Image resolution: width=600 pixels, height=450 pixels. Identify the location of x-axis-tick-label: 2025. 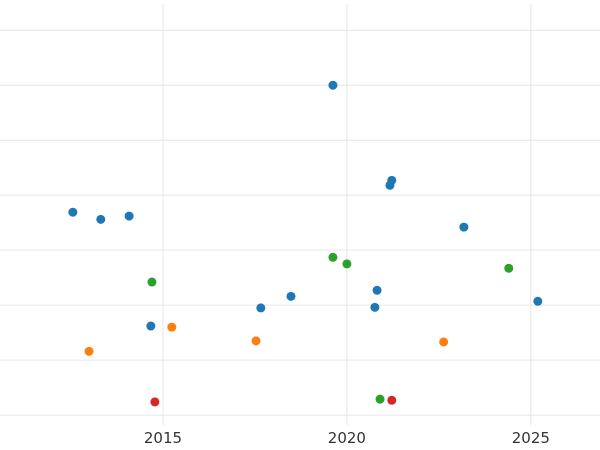
(531, 438).